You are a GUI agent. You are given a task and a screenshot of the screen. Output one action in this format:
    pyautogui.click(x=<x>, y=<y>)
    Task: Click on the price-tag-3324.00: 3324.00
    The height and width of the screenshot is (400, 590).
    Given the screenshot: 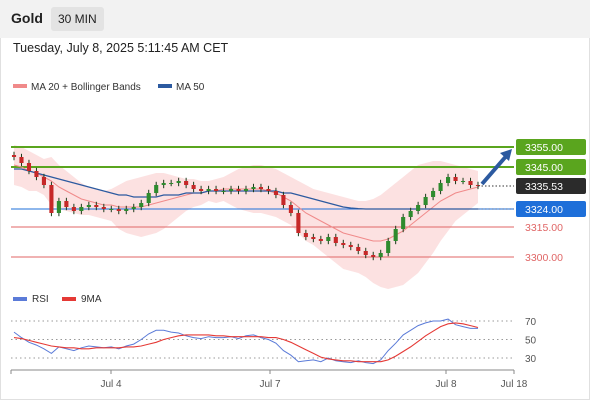 What is the action you would take?
    pyautogui.click(x=544, y=210)
    